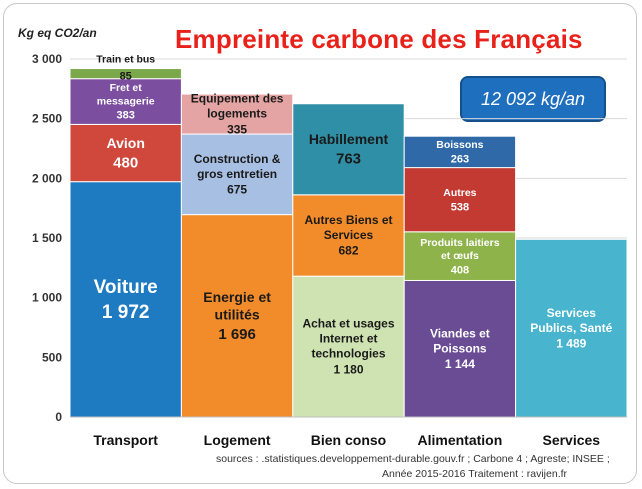 The width and height of the screenshot is (642, 489). Describe the element at coordinates (460, 243) in the screenshot. I see `segment-label: Produits laitiers` at that location.